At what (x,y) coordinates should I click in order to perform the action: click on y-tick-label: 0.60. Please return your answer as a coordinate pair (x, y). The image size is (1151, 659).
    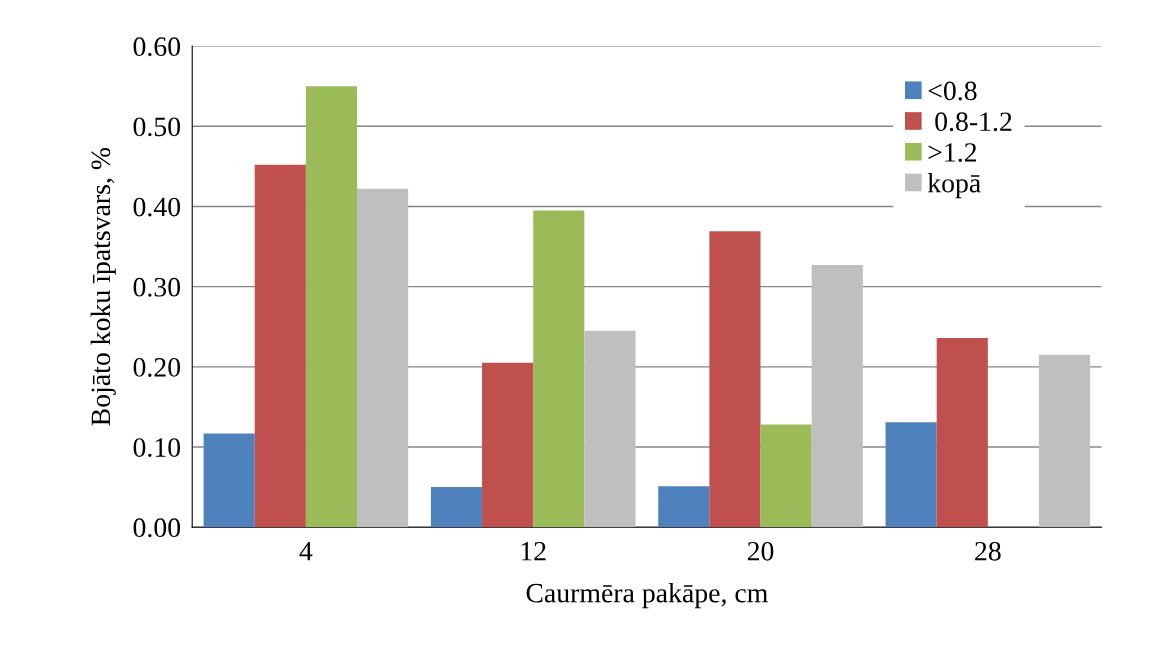
    Looking at the image, I should click on (157, 47).